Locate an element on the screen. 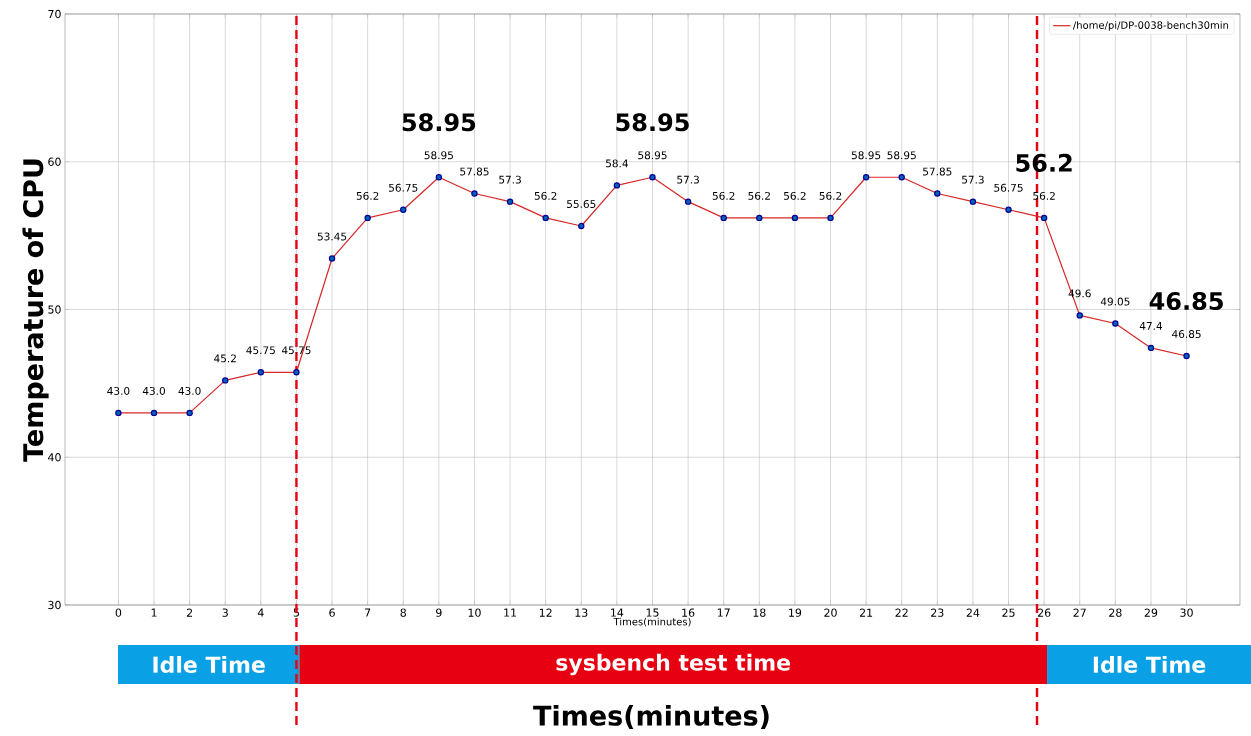  x-tick-label: 24 is located at coordinates (973, 612).